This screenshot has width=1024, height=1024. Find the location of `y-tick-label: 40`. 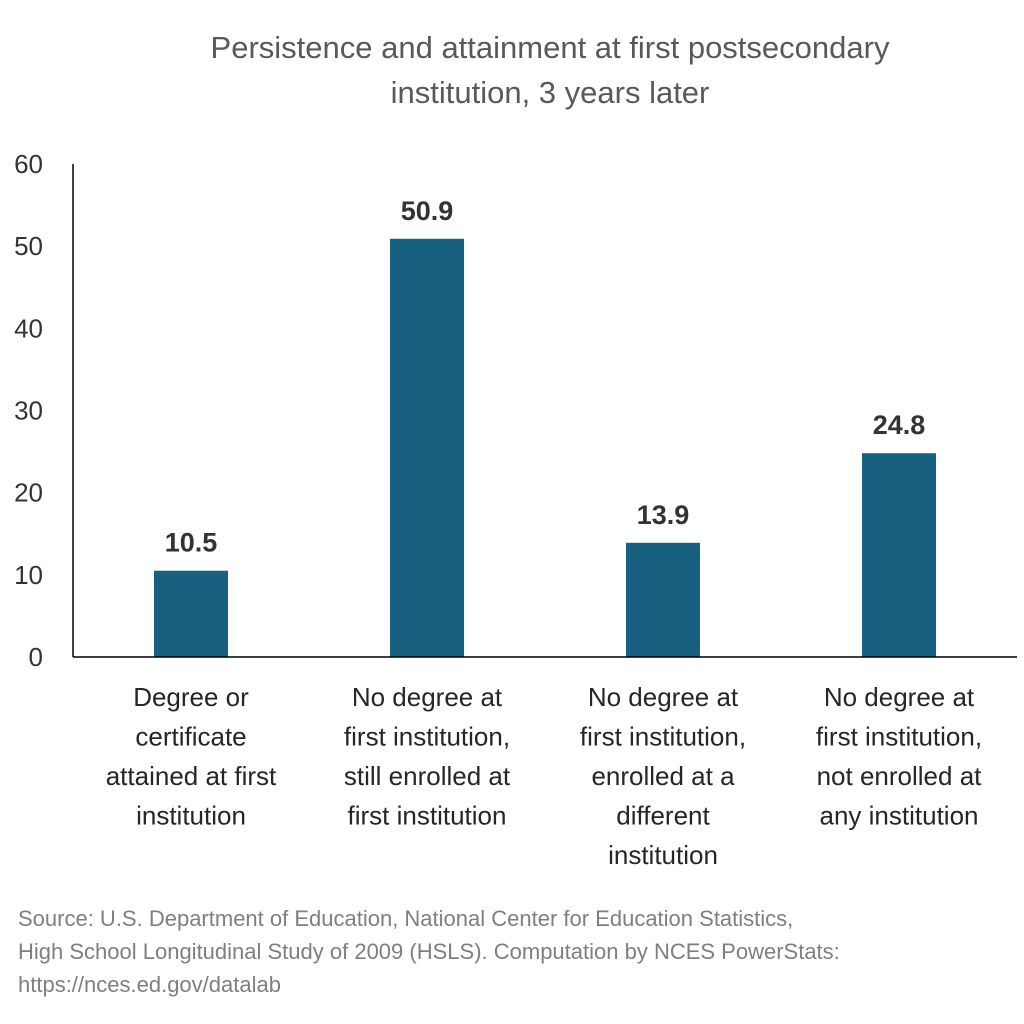

y-tick-label: 40 is located at coordinates (28, 328).